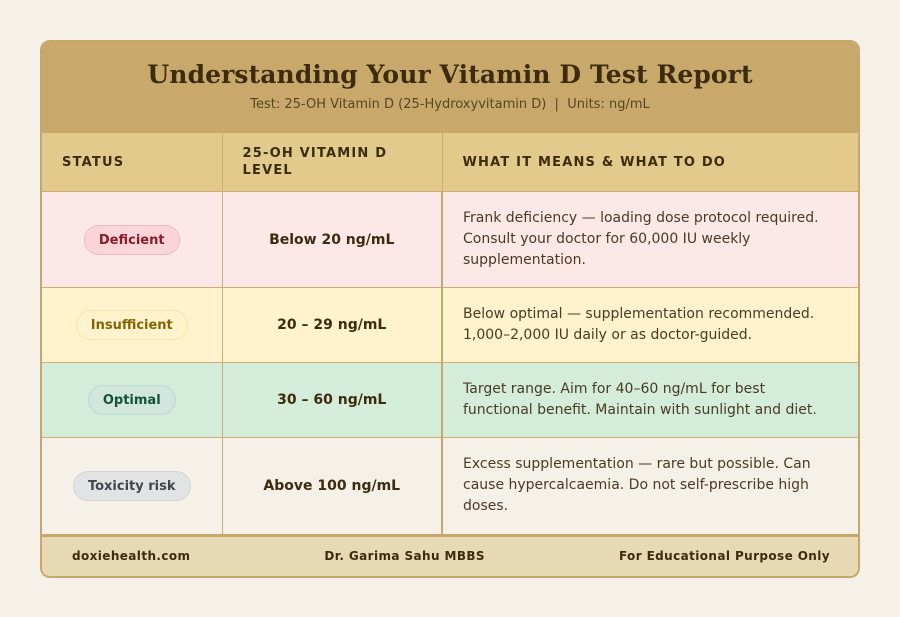 Image resolution: width=900 pixels, height=617 pixels. I want to click on status-badge-toxicity-risk: Toxicity risk, so click(131, 485).